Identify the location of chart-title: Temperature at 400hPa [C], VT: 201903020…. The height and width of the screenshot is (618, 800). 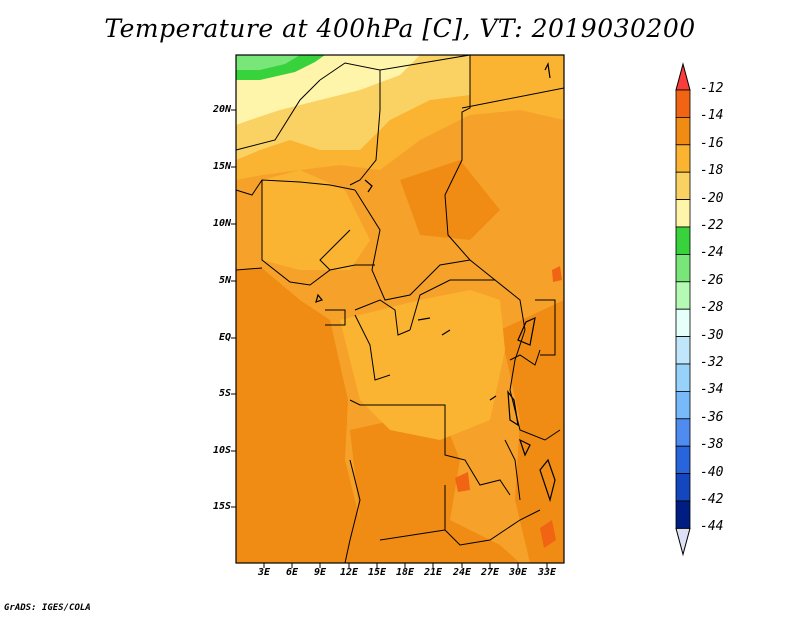
(400, 28).